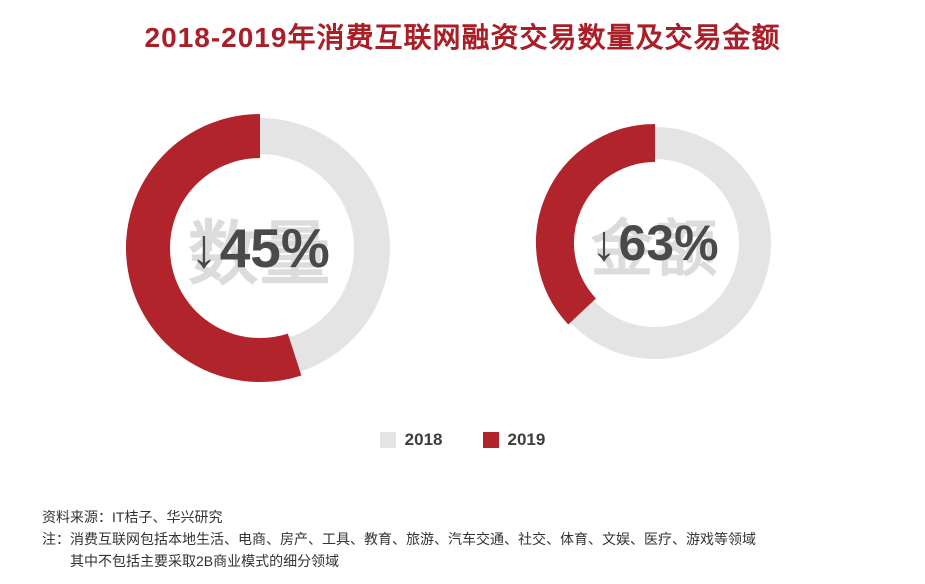 The width and height of the screenshot is (925, 584). I want to click on legend-swatch-2018, so click(387, 440).